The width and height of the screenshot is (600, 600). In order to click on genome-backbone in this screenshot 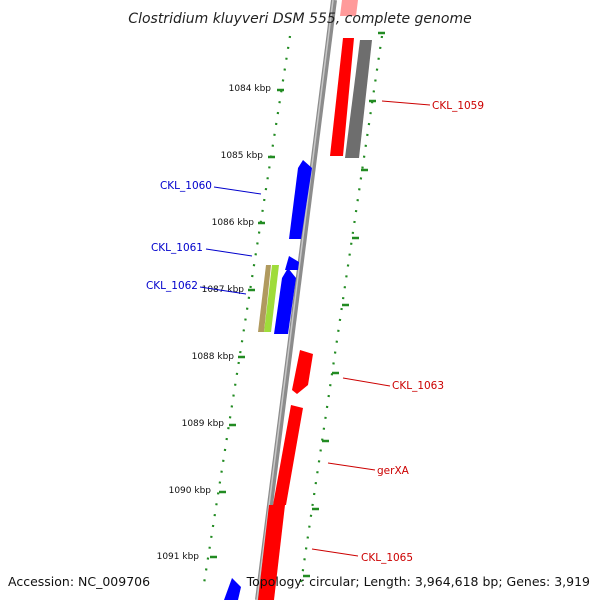, I will do `click(296, 300)`.